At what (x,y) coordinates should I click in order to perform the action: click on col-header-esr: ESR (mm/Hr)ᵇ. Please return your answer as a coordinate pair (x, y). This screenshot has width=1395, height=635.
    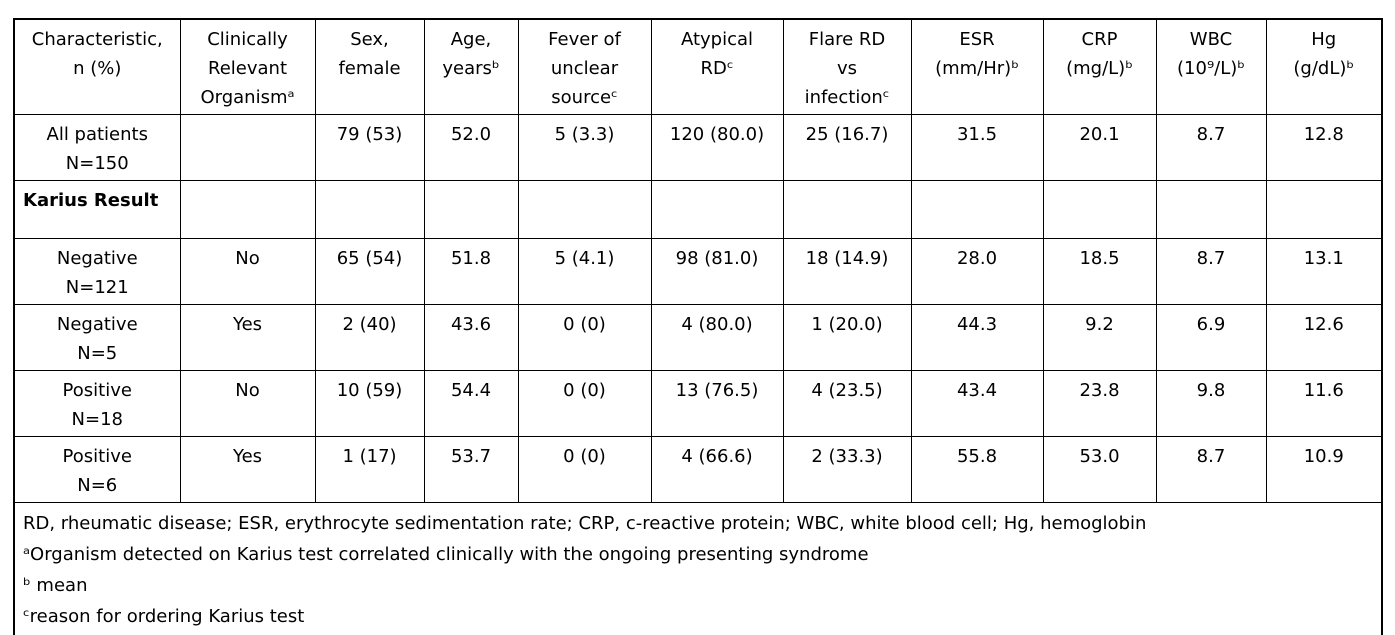
    Looking at the image, I should click on (977, 66).